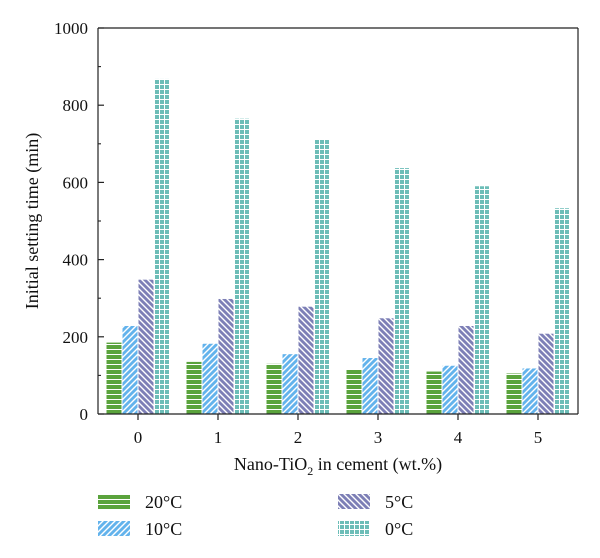 Image resolution: width=600 pixels, height=558 pixels. Describe the element at coordinates (163, 502) in the screenshot. I see `legend-label: 20°C` at that location.